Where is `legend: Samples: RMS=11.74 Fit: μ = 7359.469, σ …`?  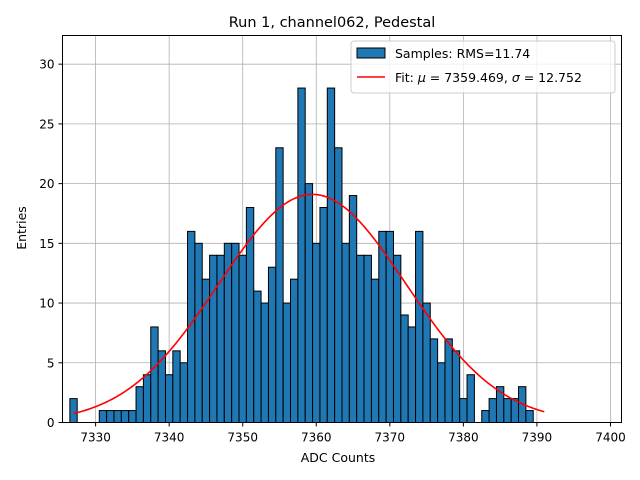
legend: Samples: RMS=11.74 Fit: μ = 7359.469, σ … is located at coordinates (483, 67).